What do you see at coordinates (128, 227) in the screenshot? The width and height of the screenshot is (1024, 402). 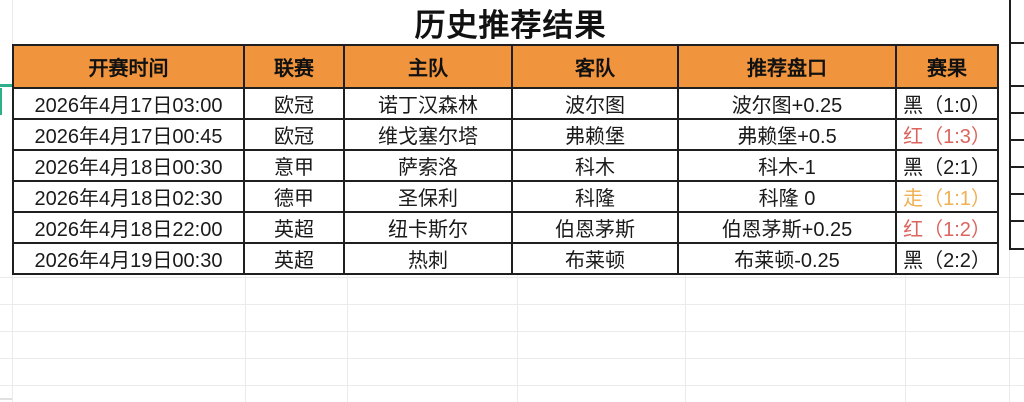 I see `cell-time: 2026年4月18日22:00` at bounding box center [128, 227].